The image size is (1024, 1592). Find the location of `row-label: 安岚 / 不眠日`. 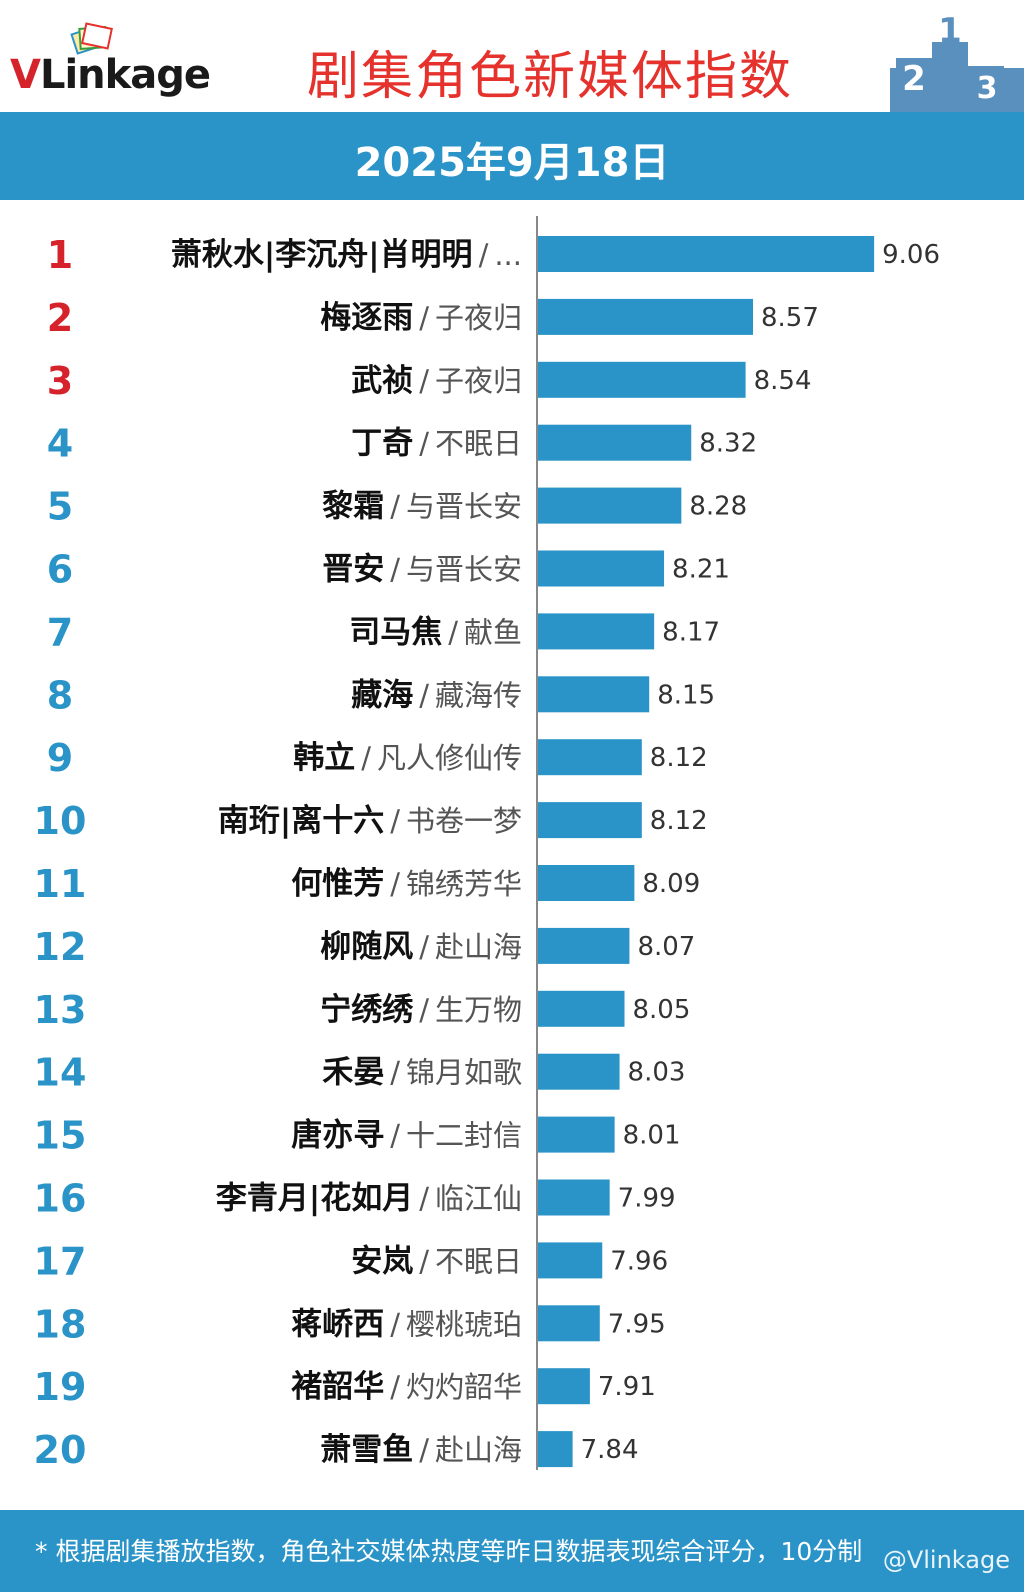

row-label: 安岚 / 不眠日 is located at coordinates (436, 1261).